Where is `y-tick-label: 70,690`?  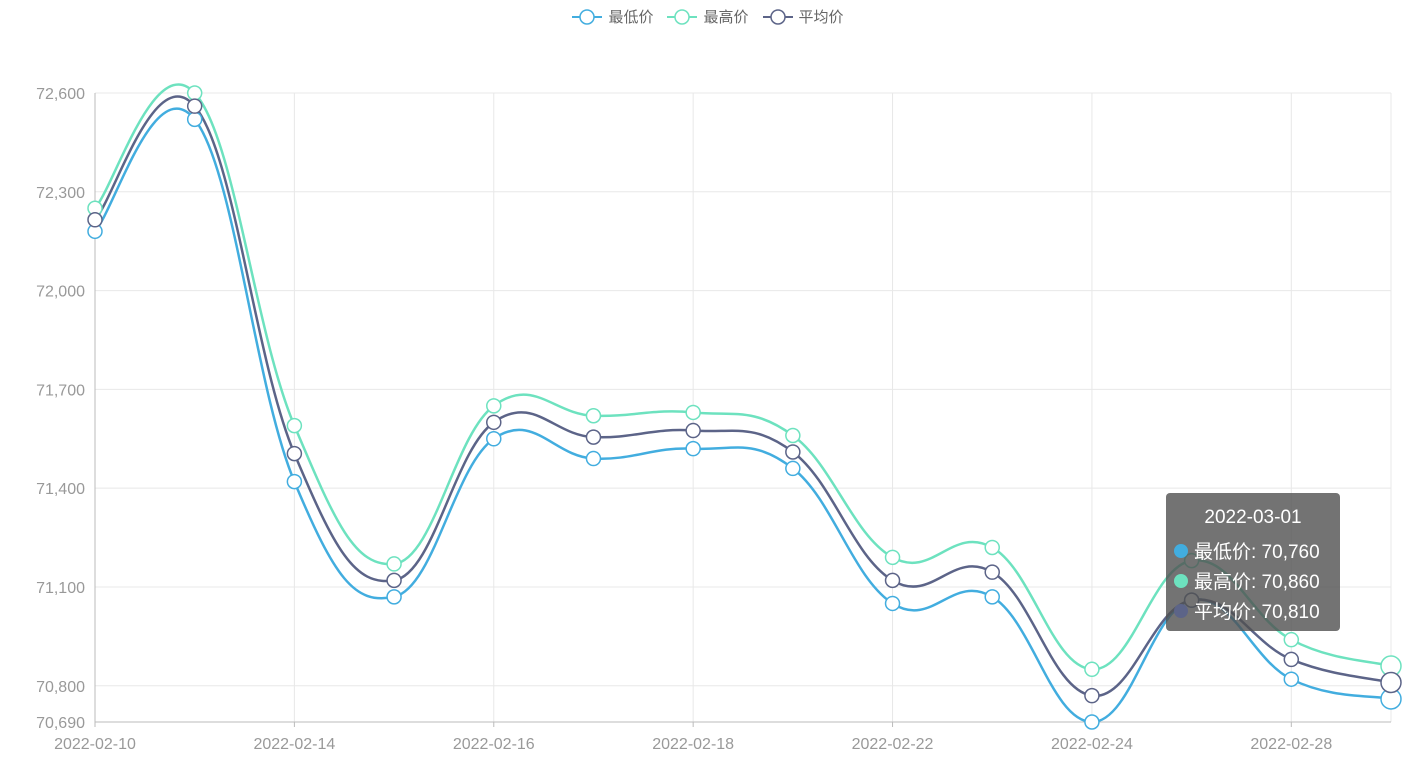 y-tick-label: 70,690 is located at coordinates (60, 723).